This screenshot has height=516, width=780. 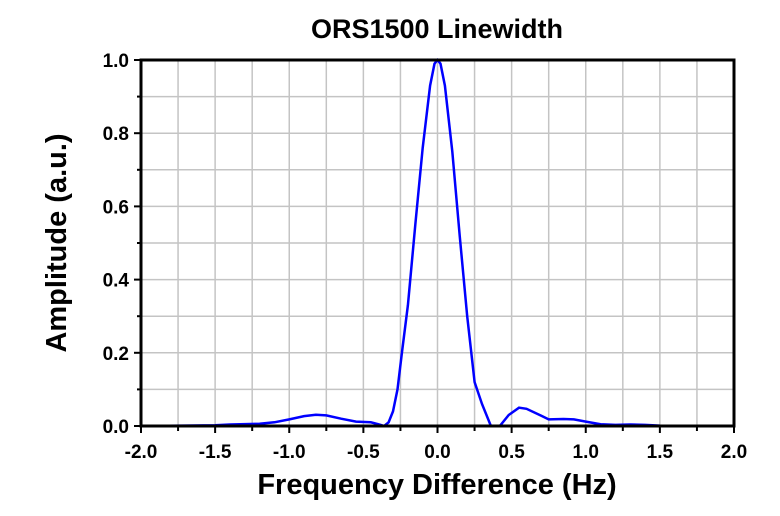 What do you see at coordinates (437, 452) in the screenshot?
I see `x-tick-label: 0.0` at bounding box center [437, 452].